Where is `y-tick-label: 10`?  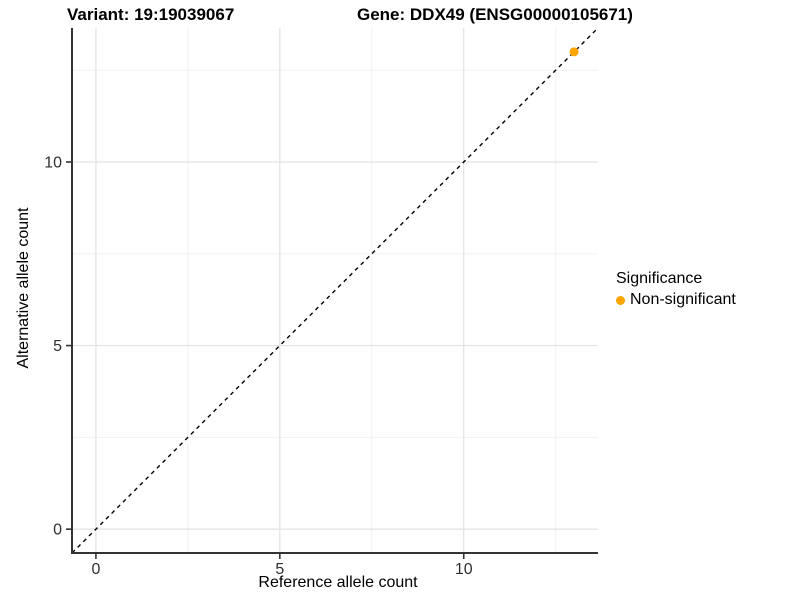
y-tick-label: 10 is located at coordinates (53, 163).